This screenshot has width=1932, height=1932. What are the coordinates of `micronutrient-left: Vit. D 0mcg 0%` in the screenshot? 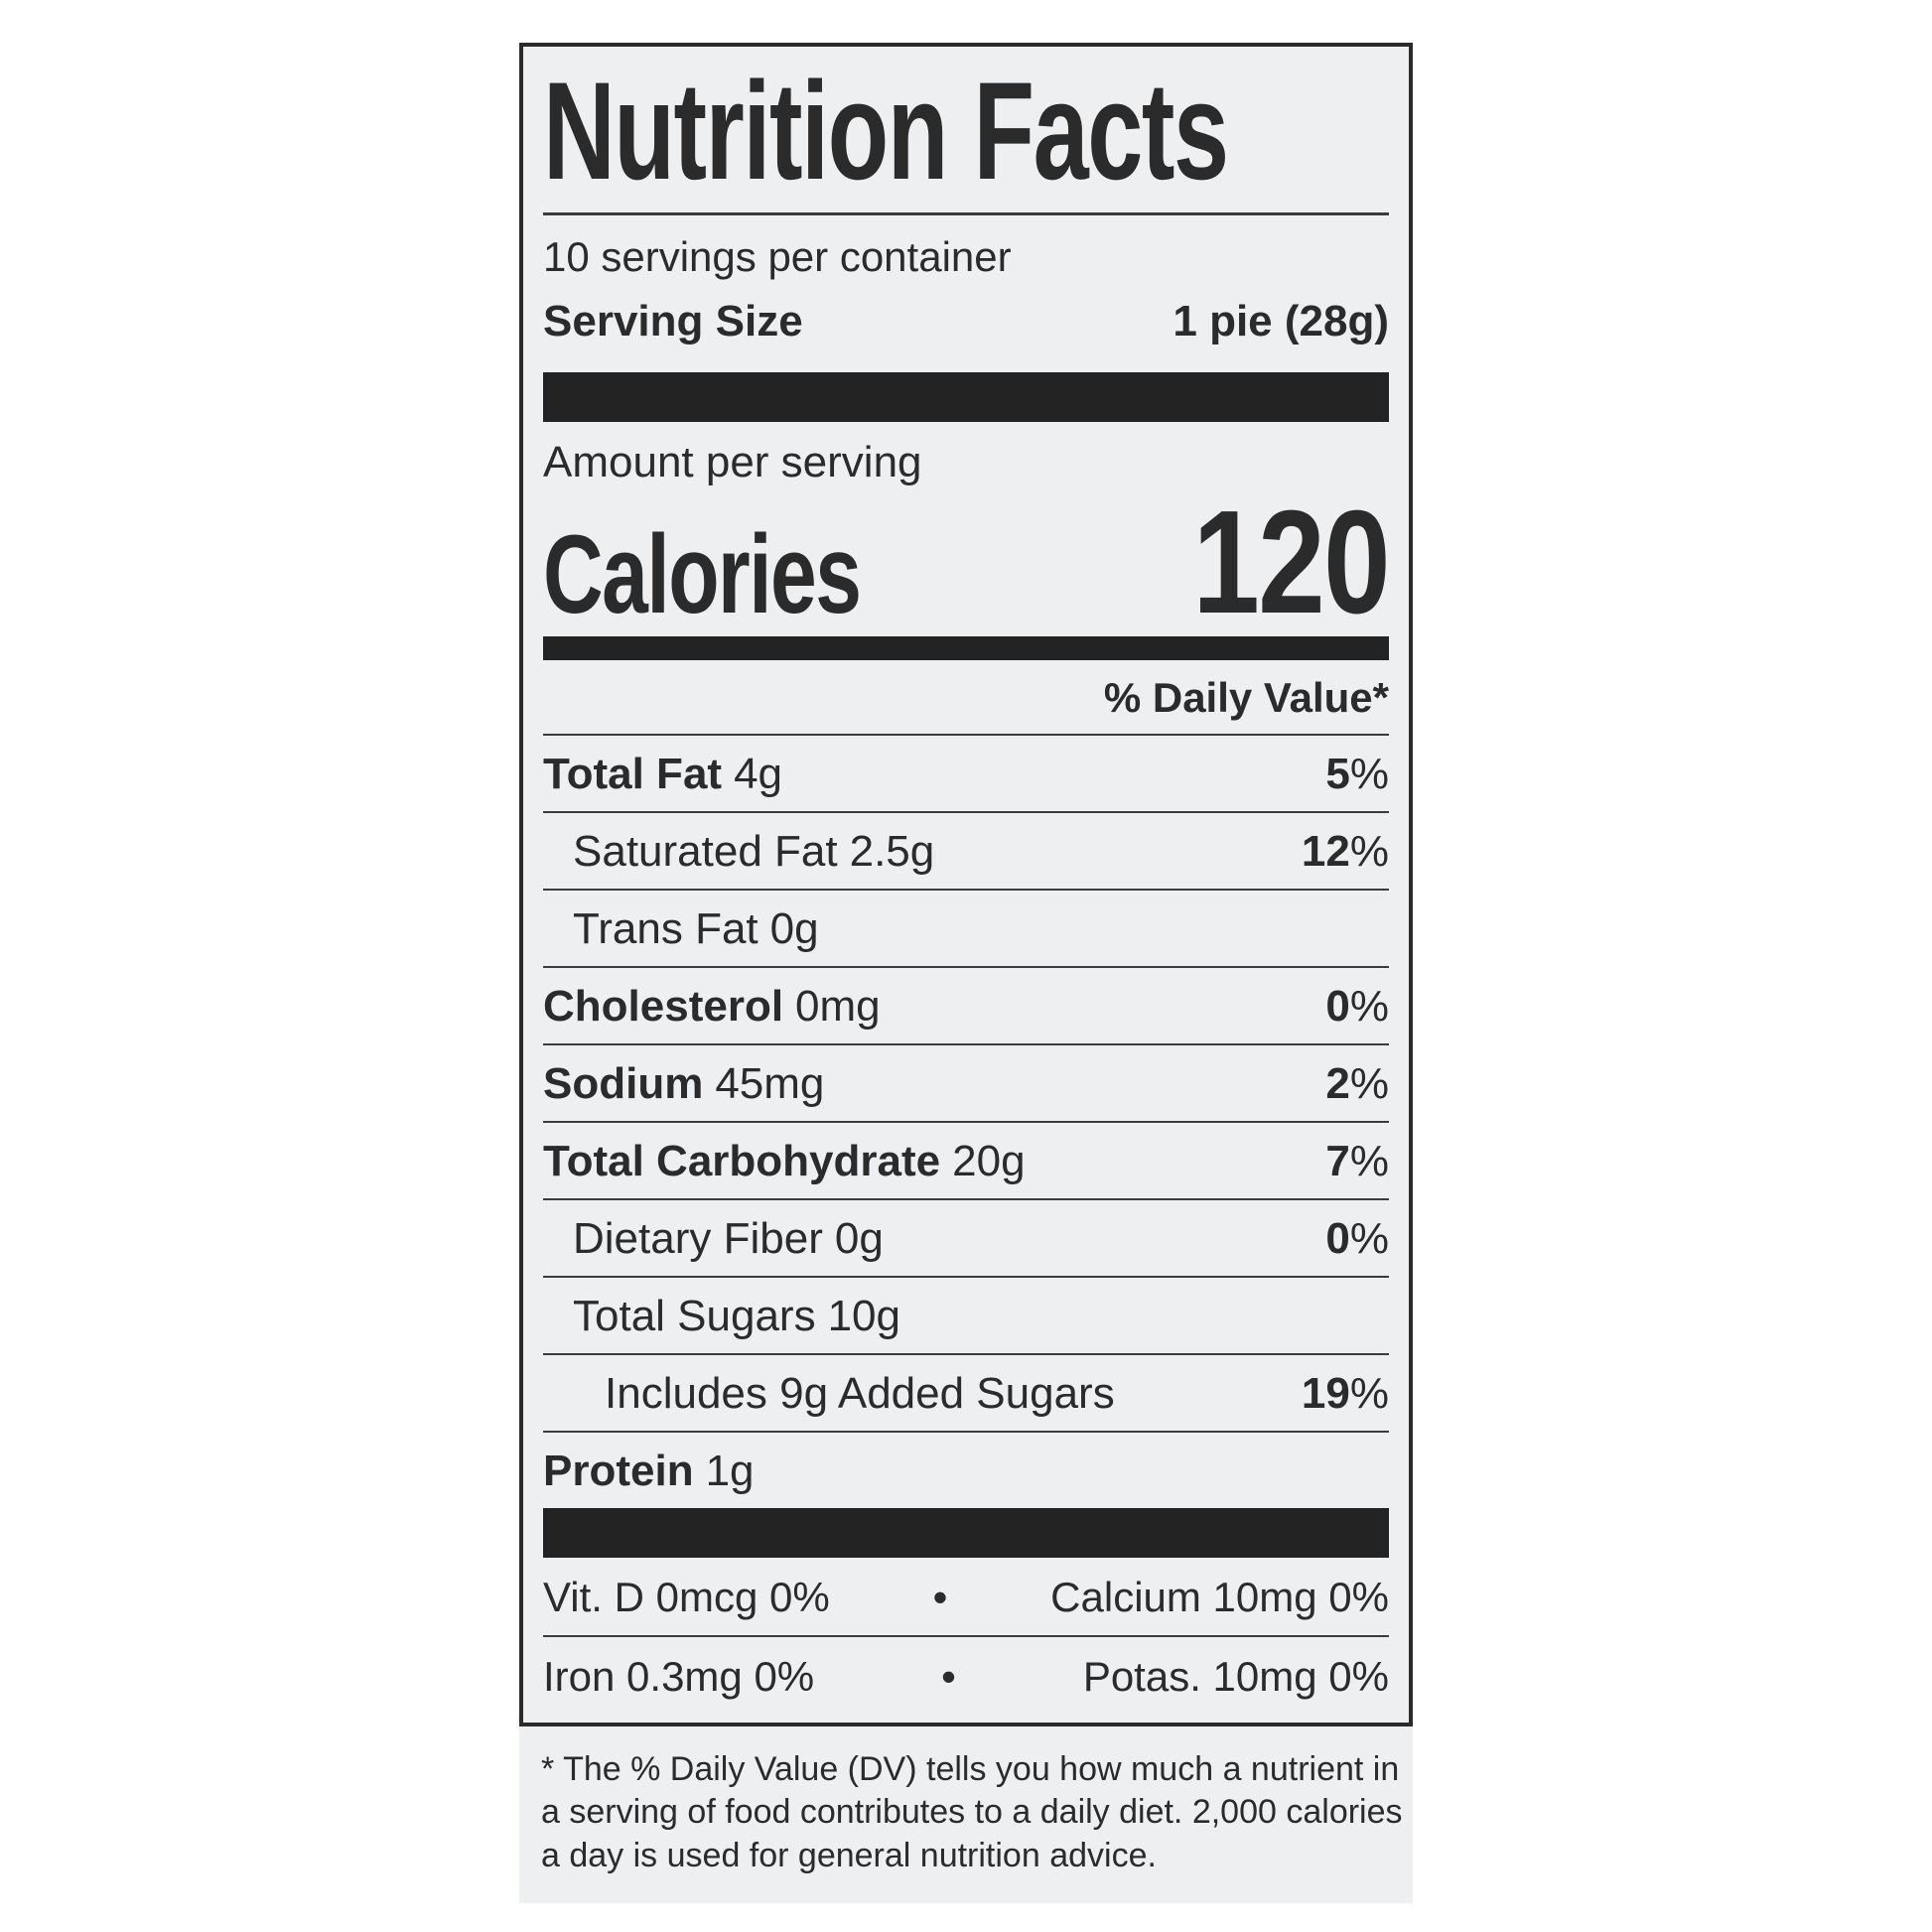 It's located at (687, 1597).